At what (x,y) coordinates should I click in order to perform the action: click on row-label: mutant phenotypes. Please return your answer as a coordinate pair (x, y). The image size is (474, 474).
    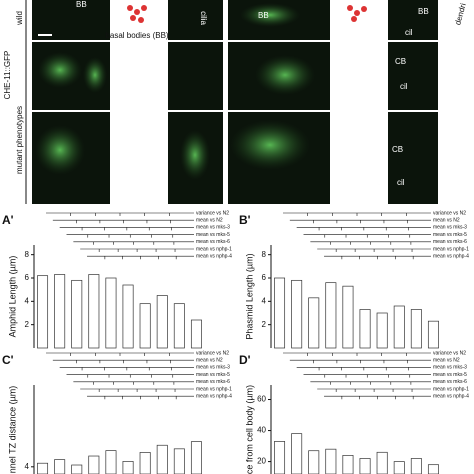
    Looking at the image, I should click on (19, 140).